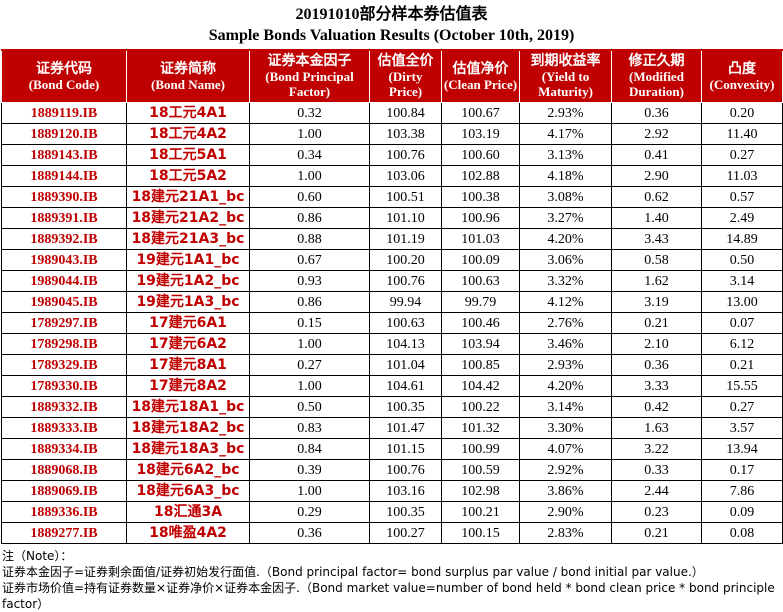 The image size is (783, 612). I want to click on bond-code-cell: 1889277.IB, so click(64, 533).